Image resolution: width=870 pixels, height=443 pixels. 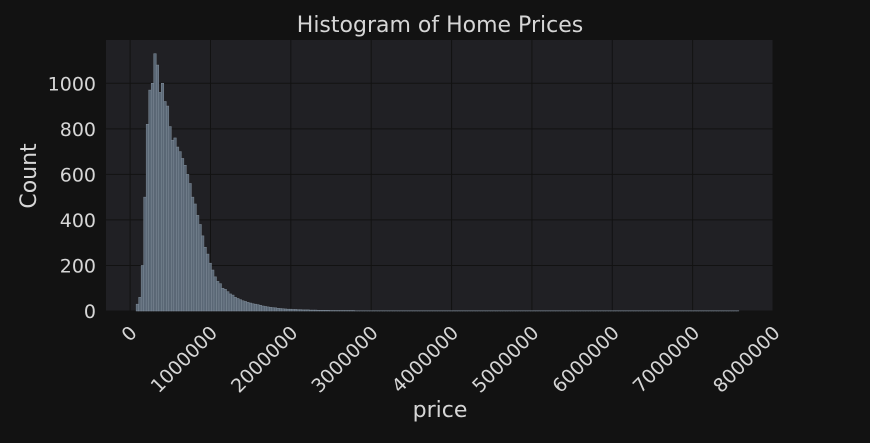 I want to click on x-tick-label: 2000000, so click(x=264, y=359).